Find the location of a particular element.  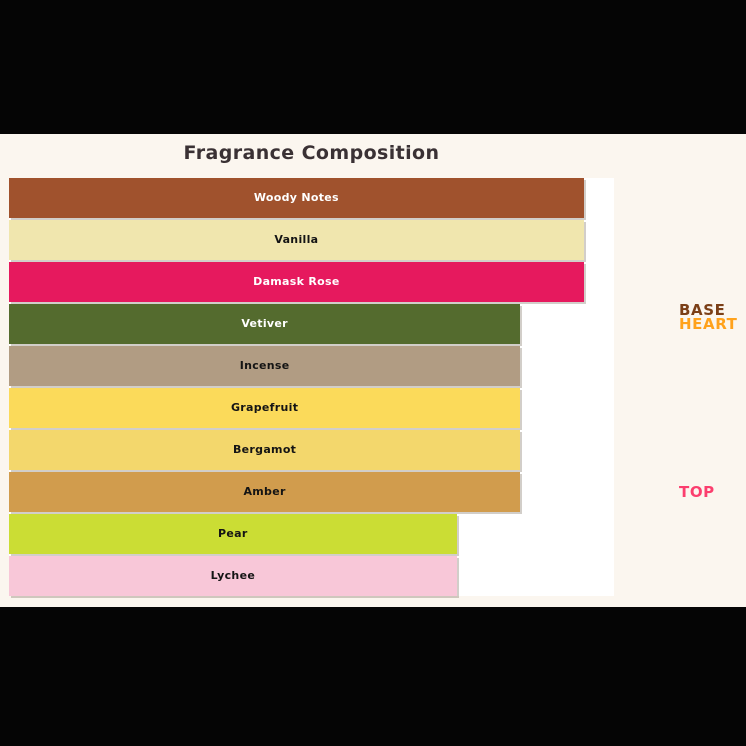

bar-lychee: Lychee is located at coordinates (233, 575).